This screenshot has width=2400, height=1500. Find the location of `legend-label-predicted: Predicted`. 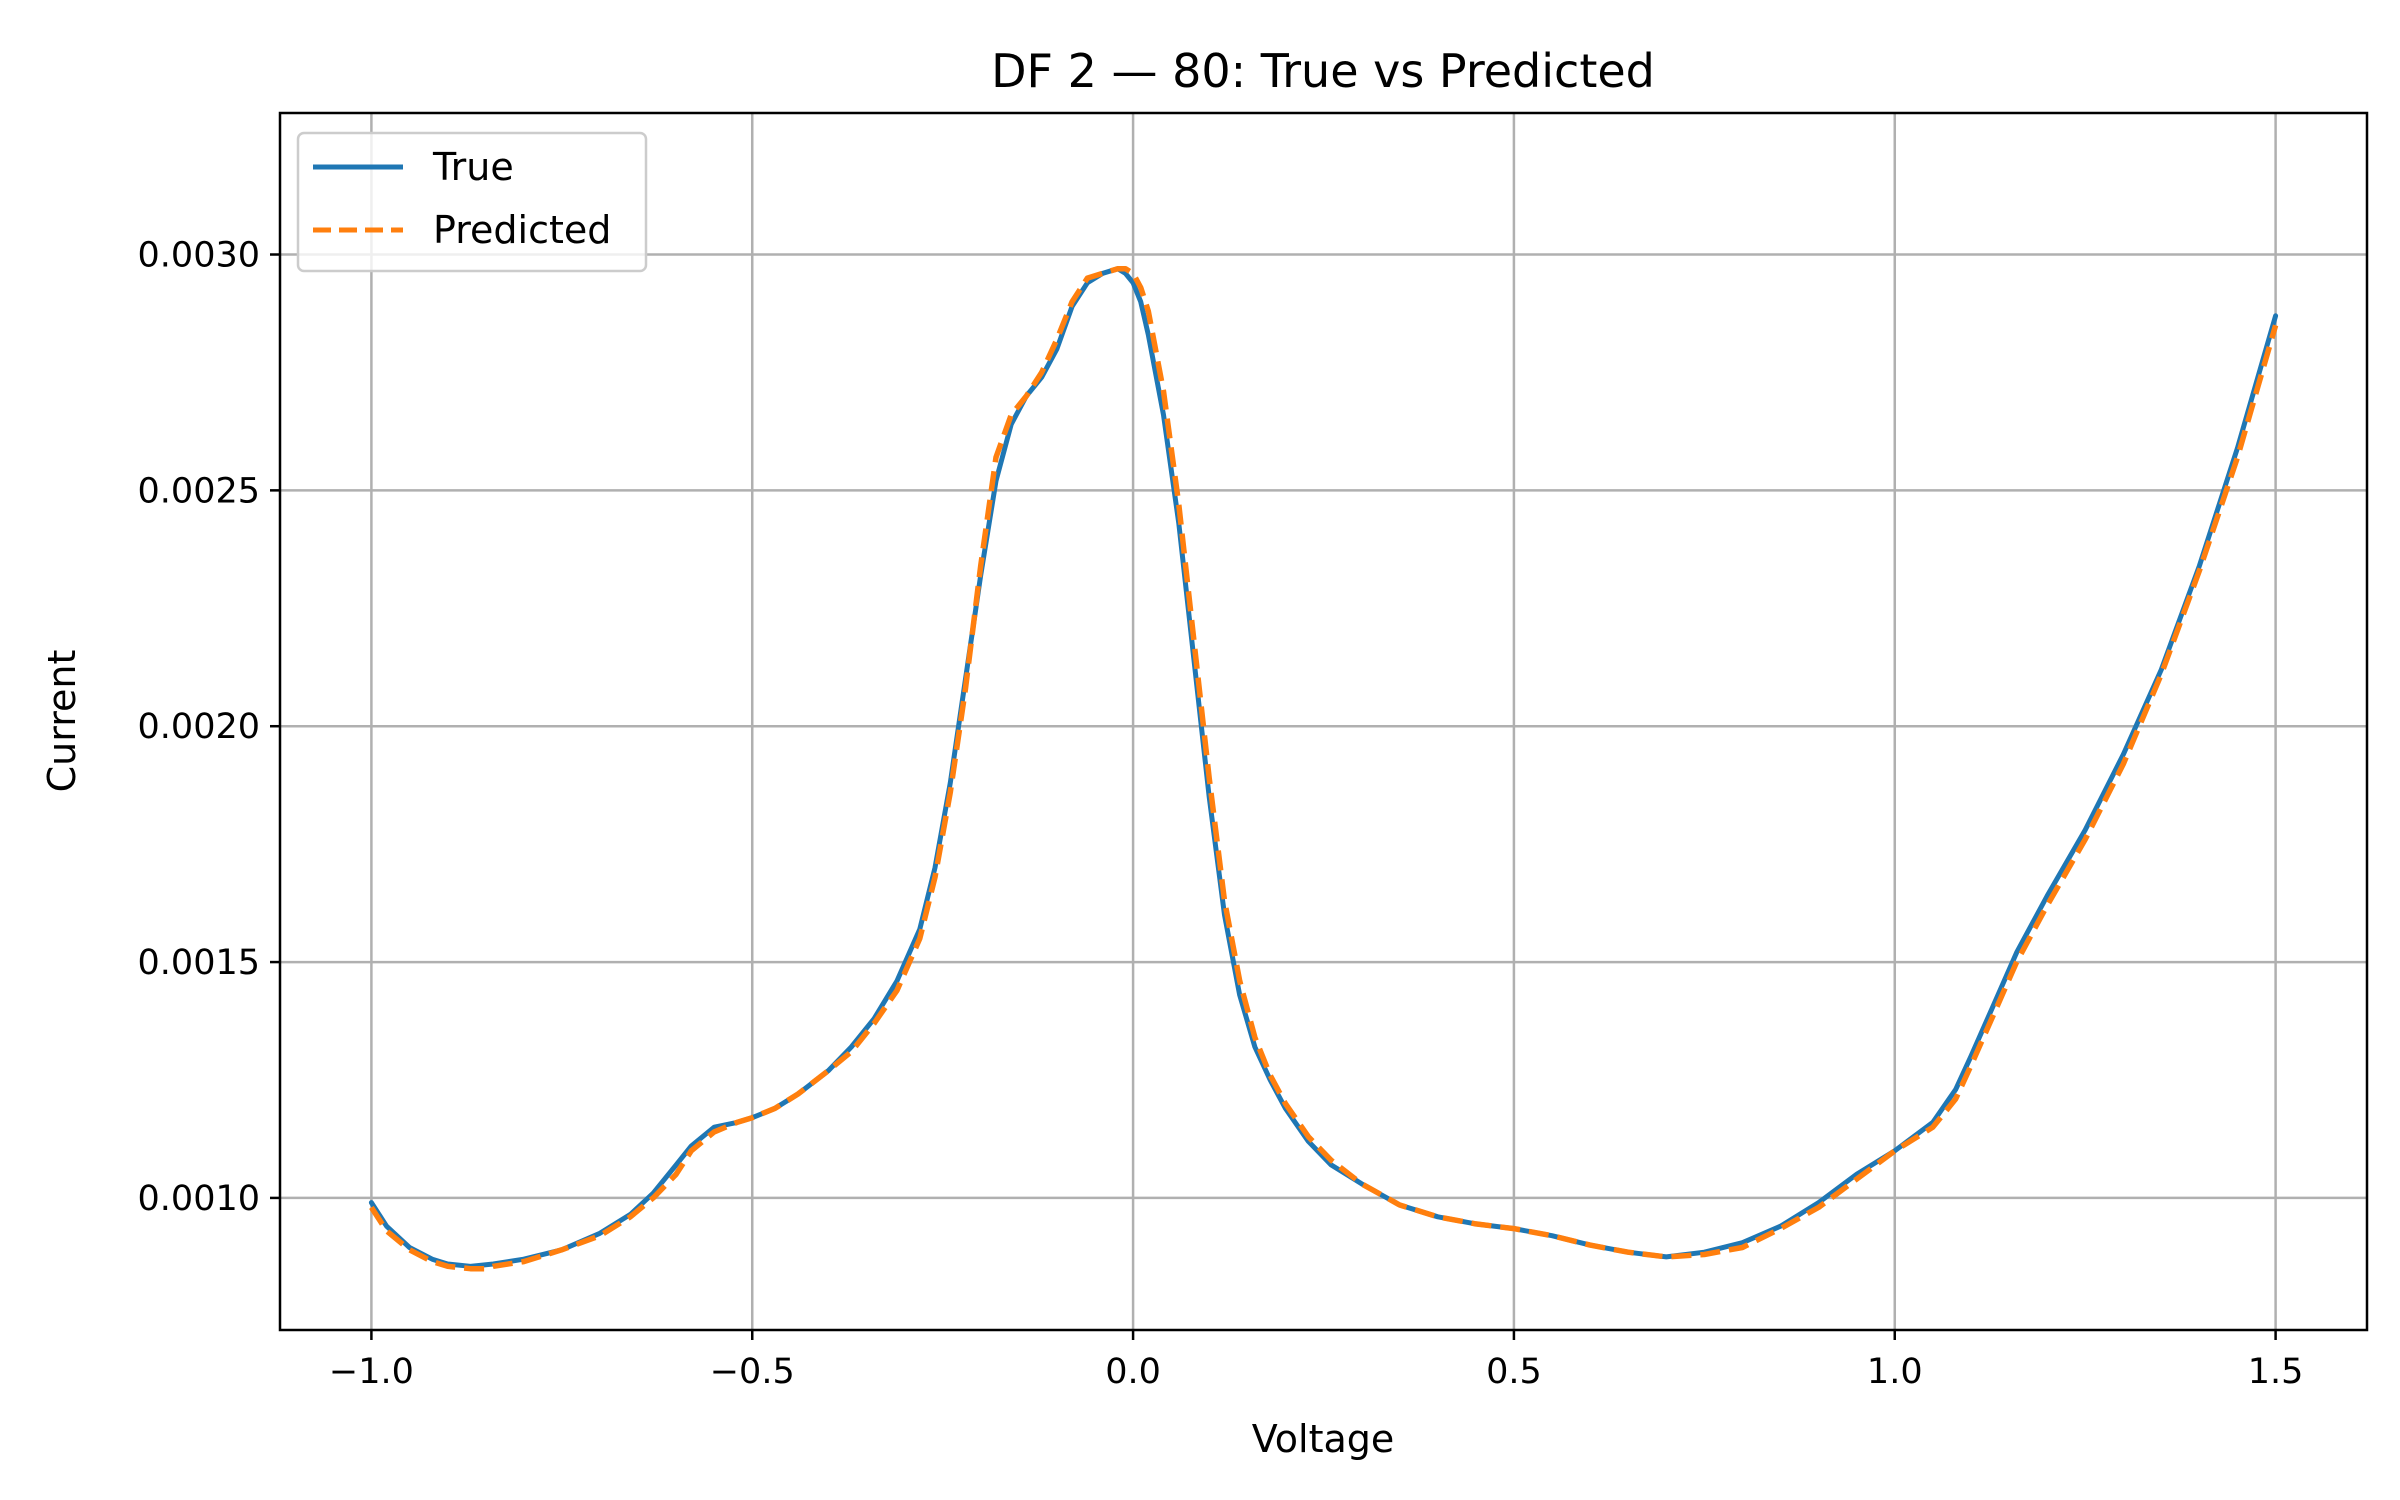

legend-label-predicted: Predicted is located at coordinates (522, 230).